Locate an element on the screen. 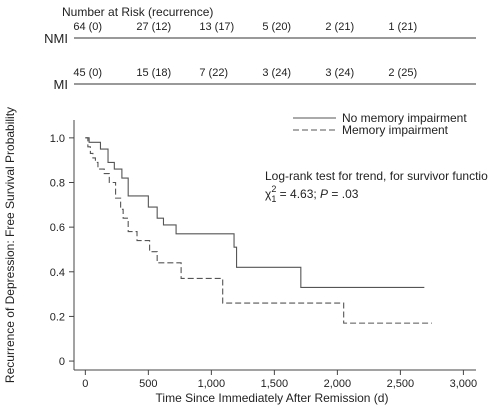 The image size is (488, 409). y-tick-label: 0 is located at coordinates (62, 362).